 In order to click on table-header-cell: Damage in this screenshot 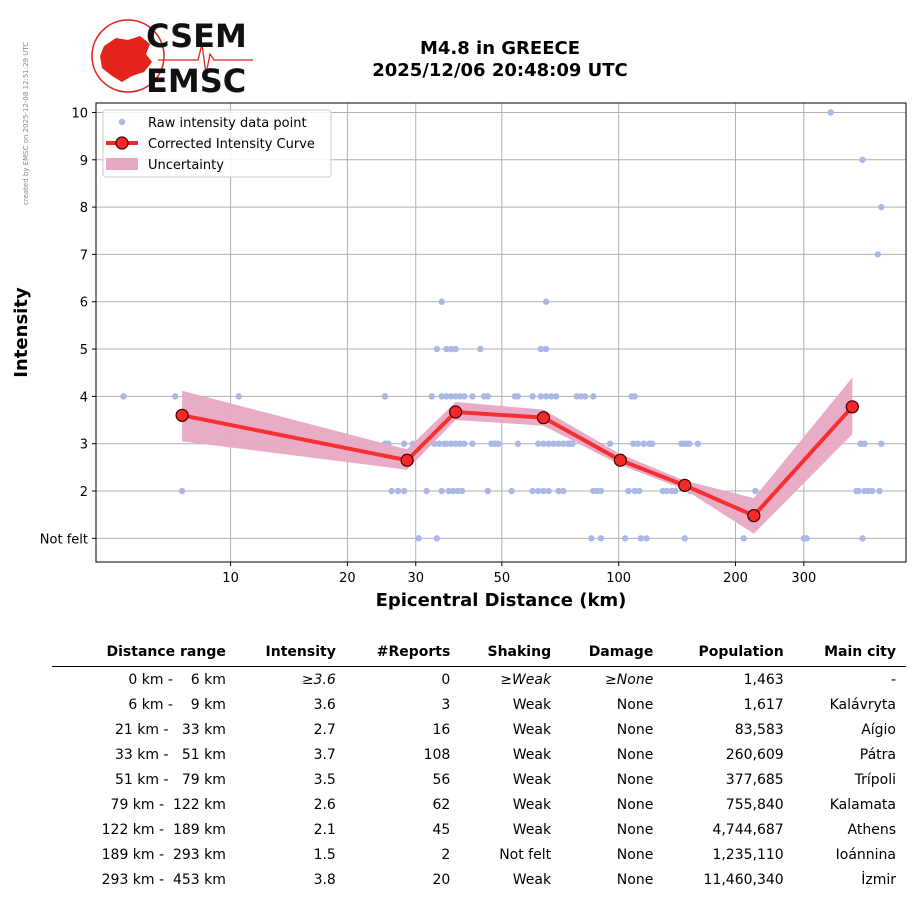, I will do `click(612, 653)`.